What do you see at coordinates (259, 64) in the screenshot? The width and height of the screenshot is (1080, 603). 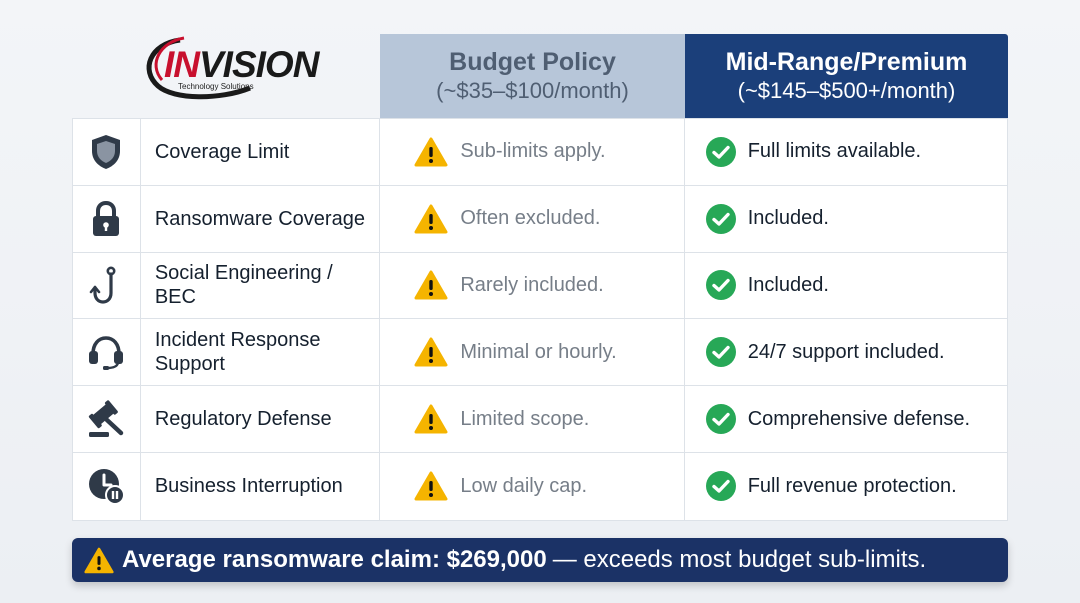 I see `logo-wordmark-vision: VISION` at bounding box center [259, 64].